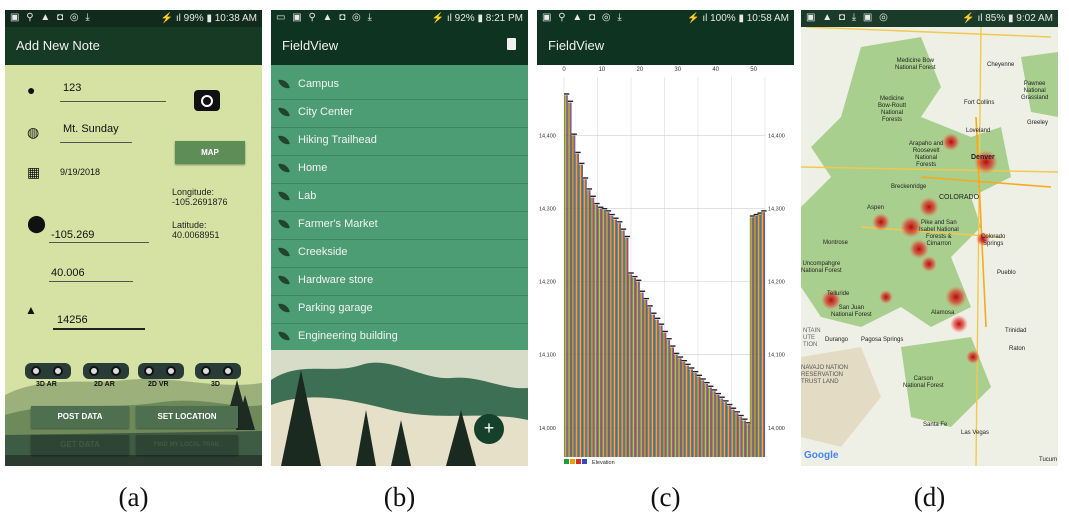 This screenshot has height=519, width=1069. I want to click on vr-2d-ar-button, so click(106, 372).